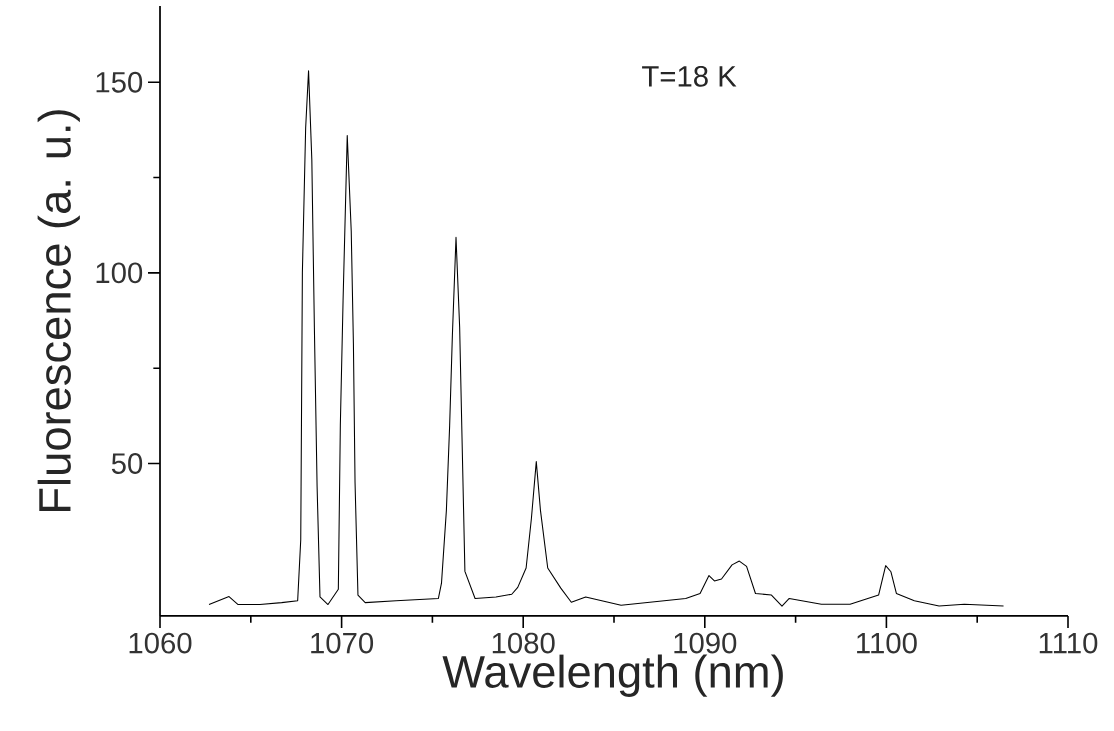  What do you see at coordinates (127, 463) in the screenshot?
I see `y-tick-label: 50` at bounding box center [127, 463].